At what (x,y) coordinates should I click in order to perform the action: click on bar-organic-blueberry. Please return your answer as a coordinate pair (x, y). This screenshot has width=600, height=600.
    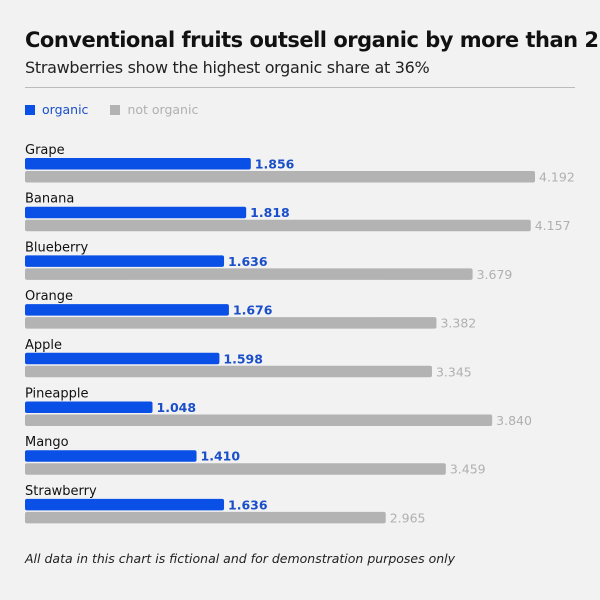
    Looking at the image, I should click on (125, 261).